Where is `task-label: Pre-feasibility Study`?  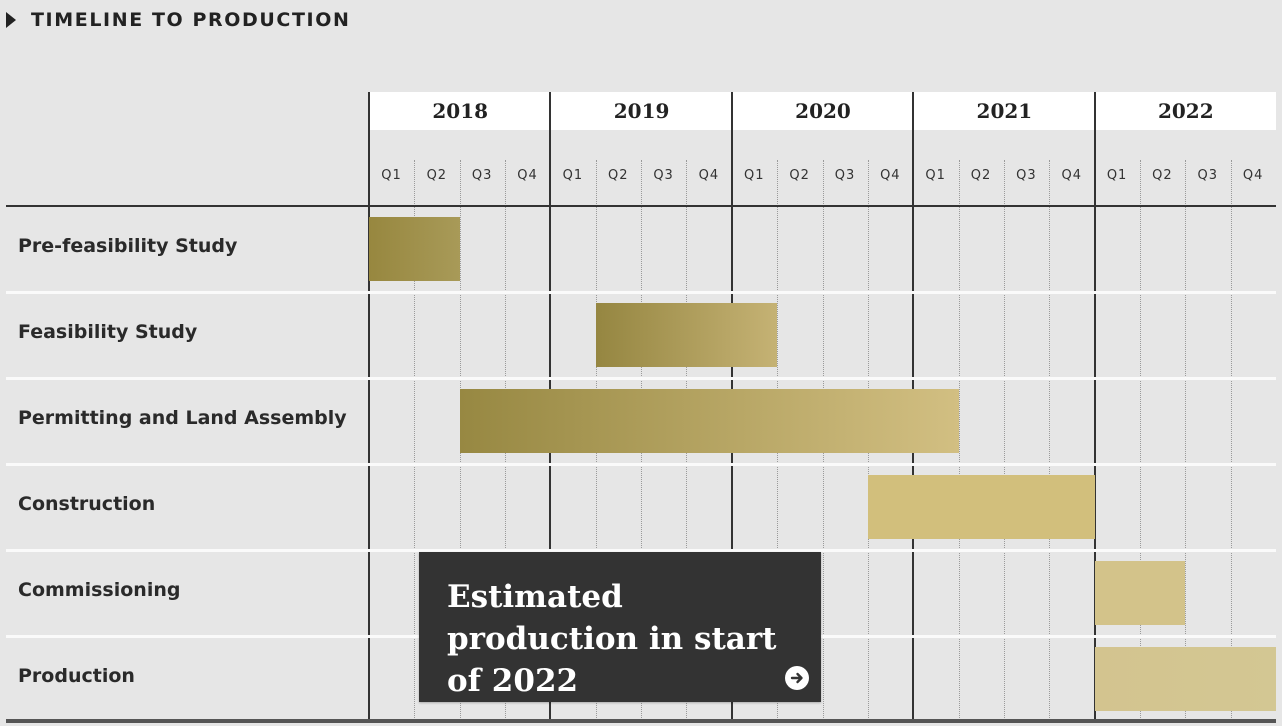 task-label: Pre-feasibility Study is located at coordinates (128, 246).